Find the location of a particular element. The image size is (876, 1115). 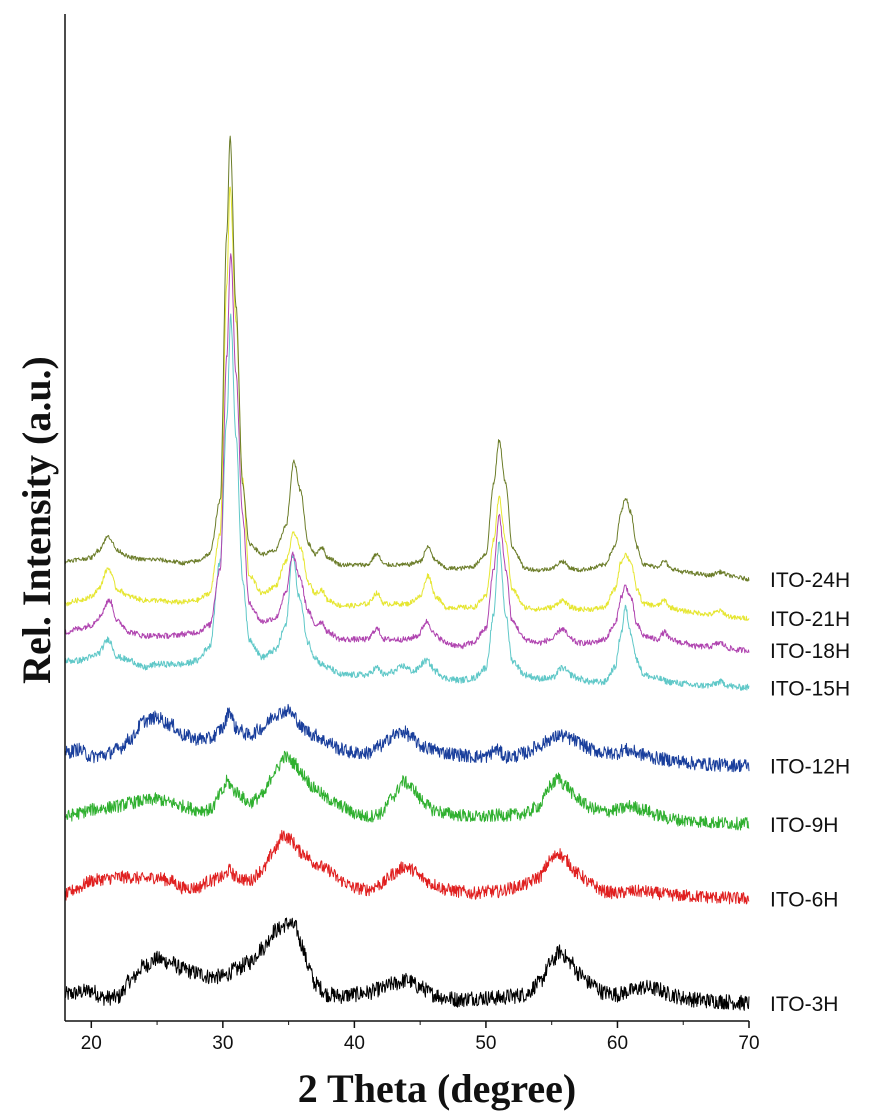

series-label-ito-15h: ITO-15H is located at coordinates (810, 688).